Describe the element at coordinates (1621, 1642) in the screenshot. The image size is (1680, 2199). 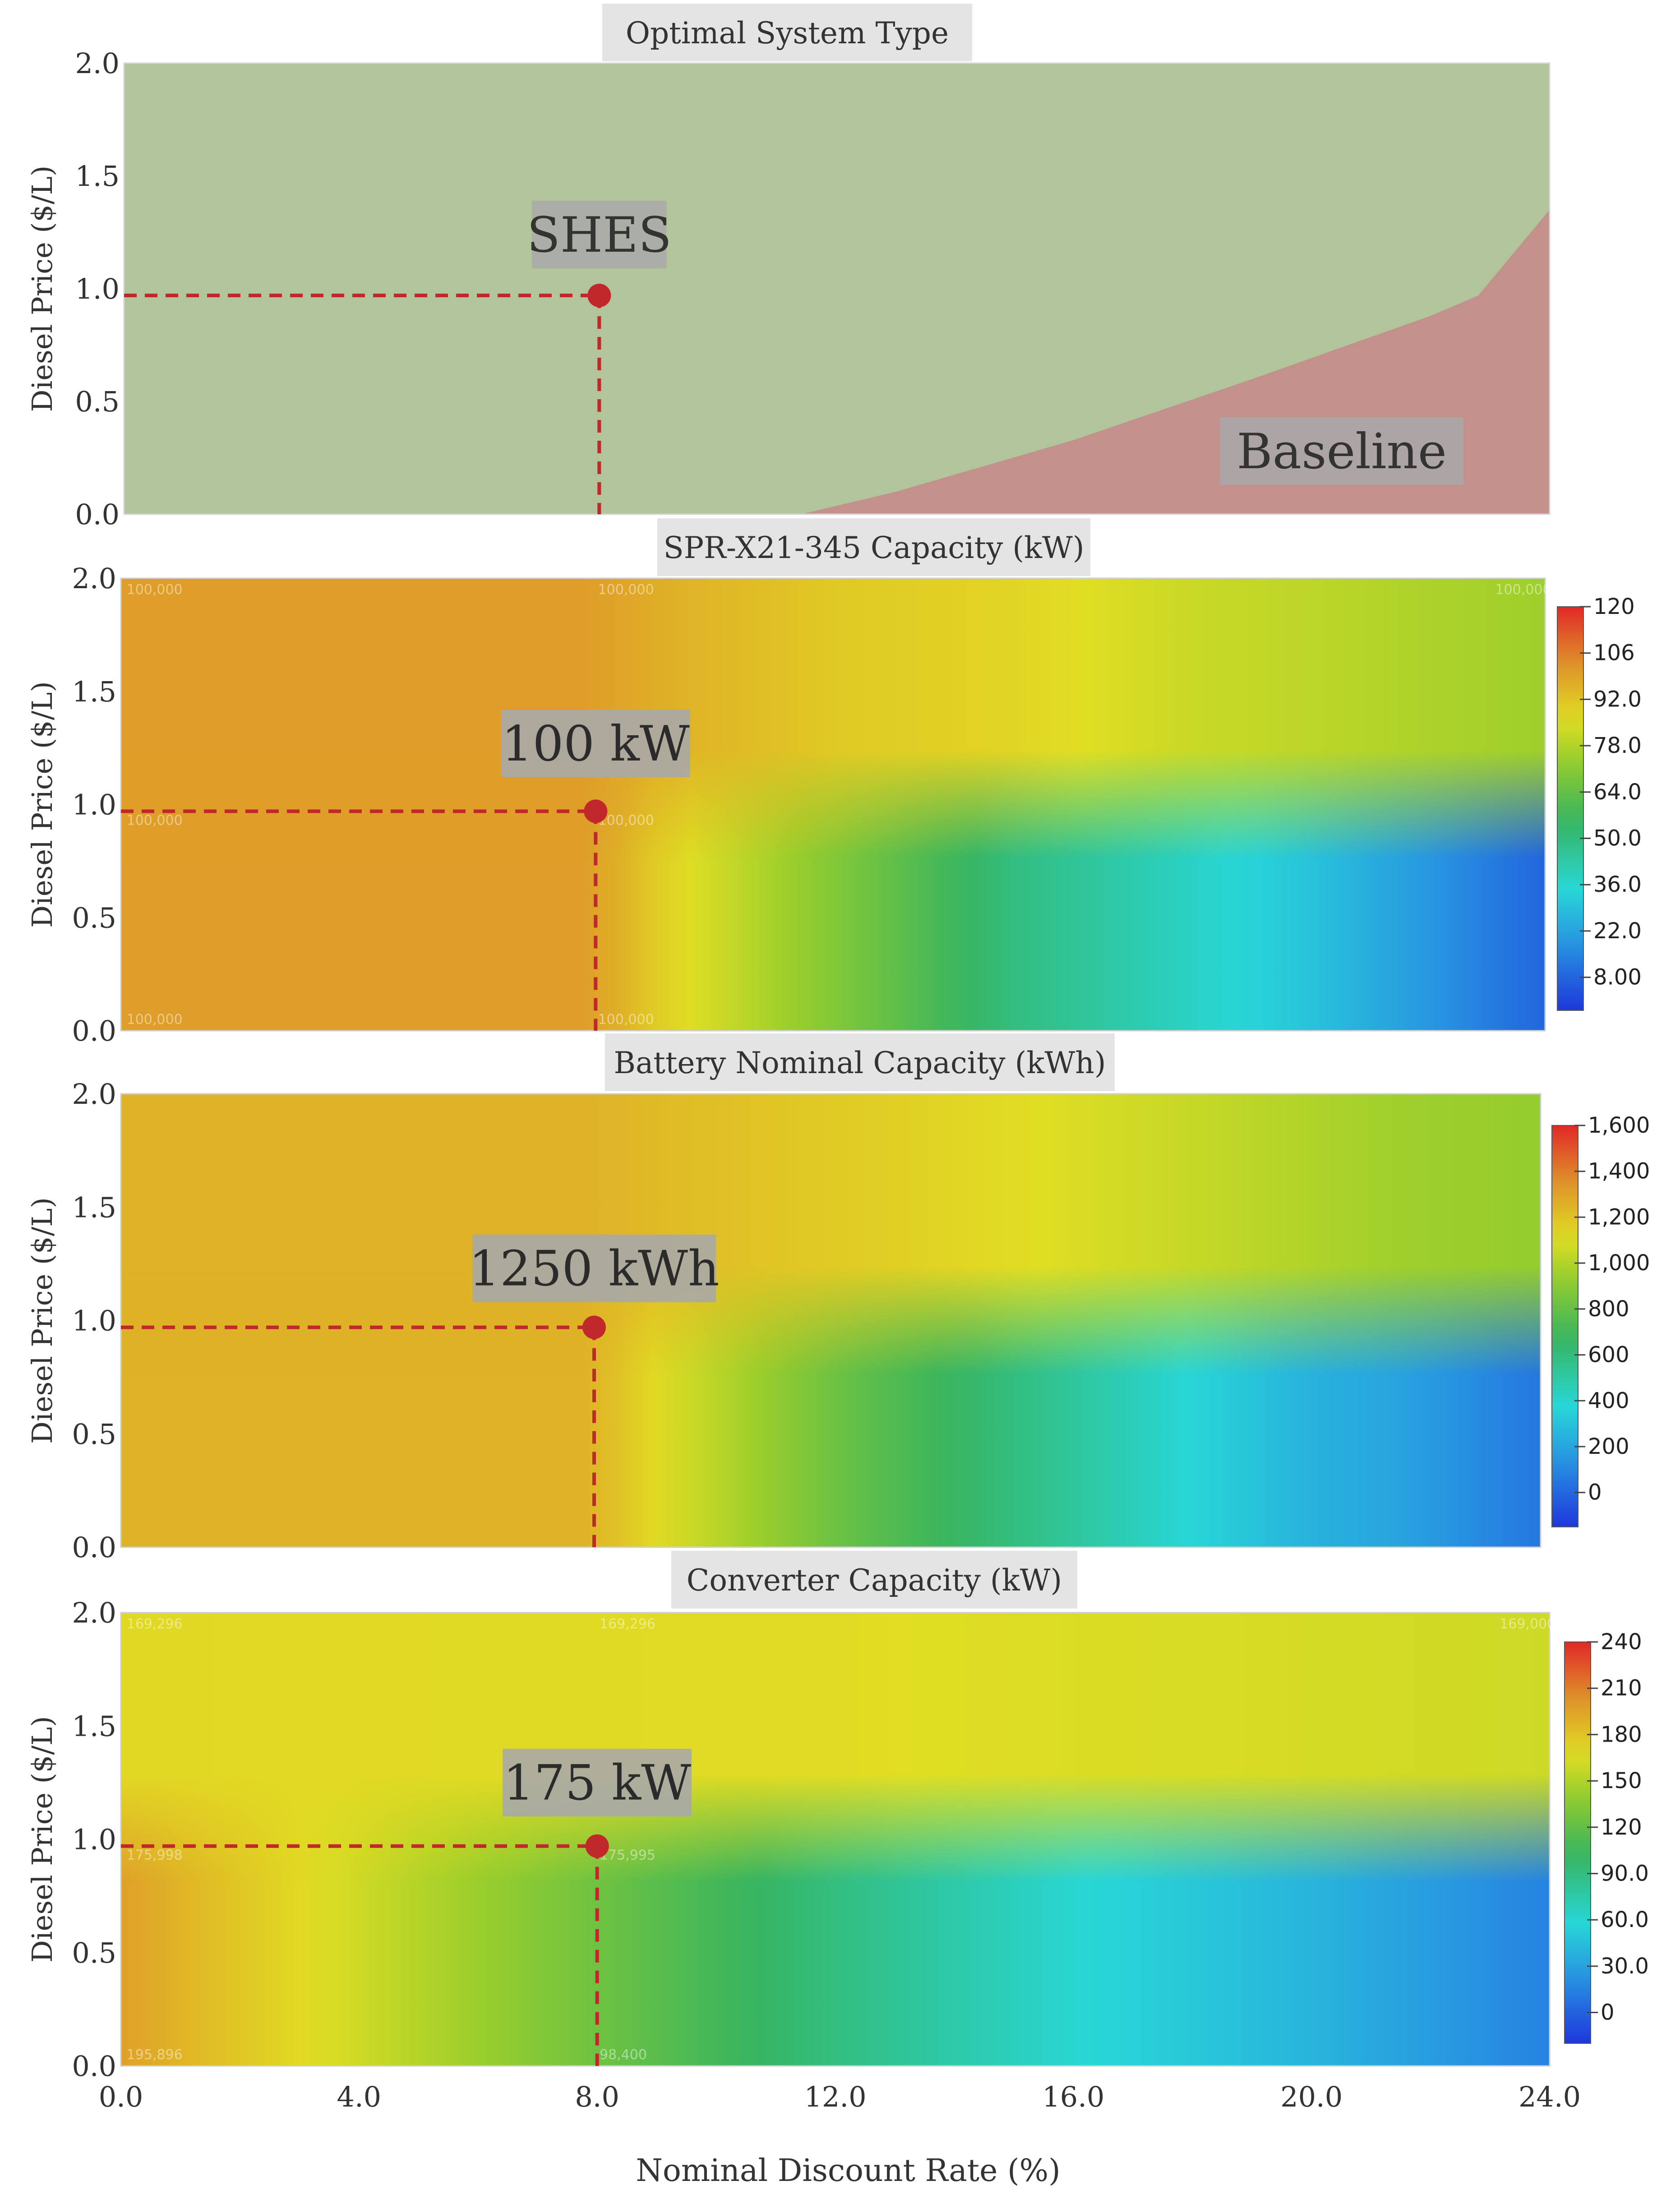
I see `colorbar-tick-label: 240` at that location.